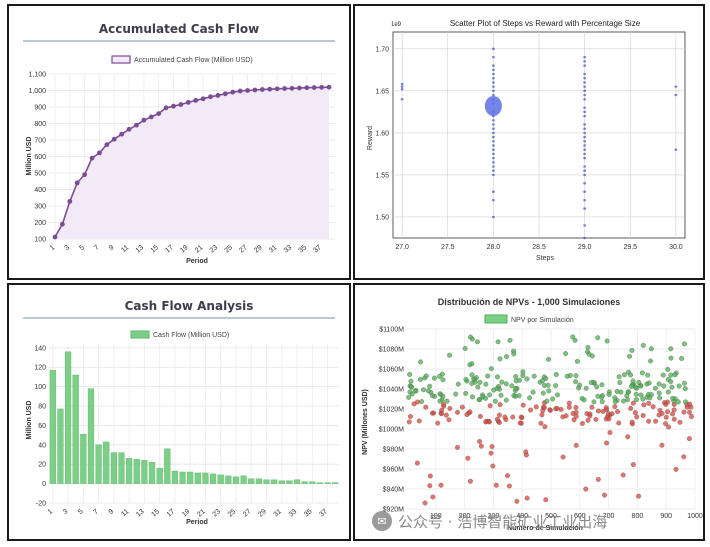  I want to click on y-axis-label: Million USD, so click(29, 420).